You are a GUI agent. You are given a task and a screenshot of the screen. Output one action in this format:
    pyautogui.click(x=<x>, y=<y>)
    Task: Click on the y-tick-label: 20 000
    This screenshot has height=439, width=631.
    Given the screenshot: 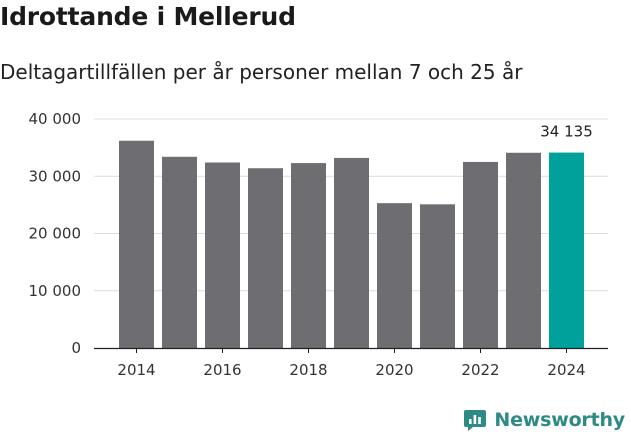 What is the action you would take?
    pyautogui.click(x=55, y=234)
    